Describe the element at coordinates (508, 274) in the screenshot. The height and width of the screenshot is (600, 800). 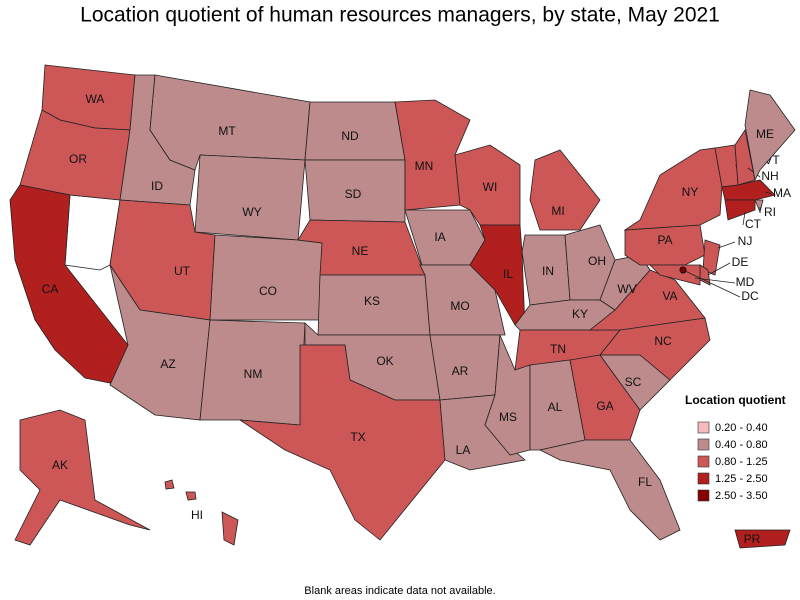
I see `state-label: IL` at that location.